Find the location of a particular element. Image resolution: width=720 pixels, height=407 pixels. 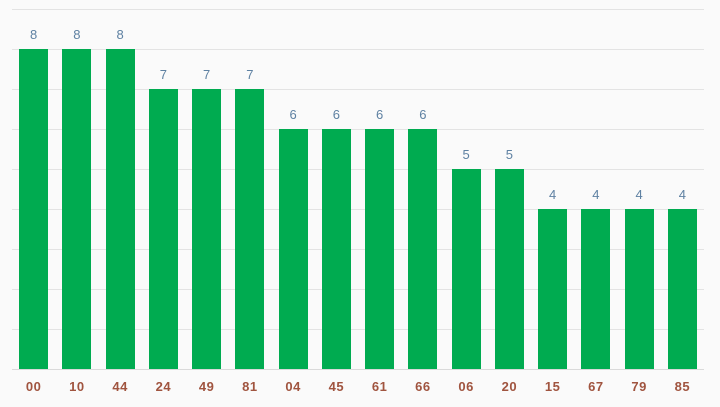

x-axis-label: 61 is located at coordinates (379, 386).